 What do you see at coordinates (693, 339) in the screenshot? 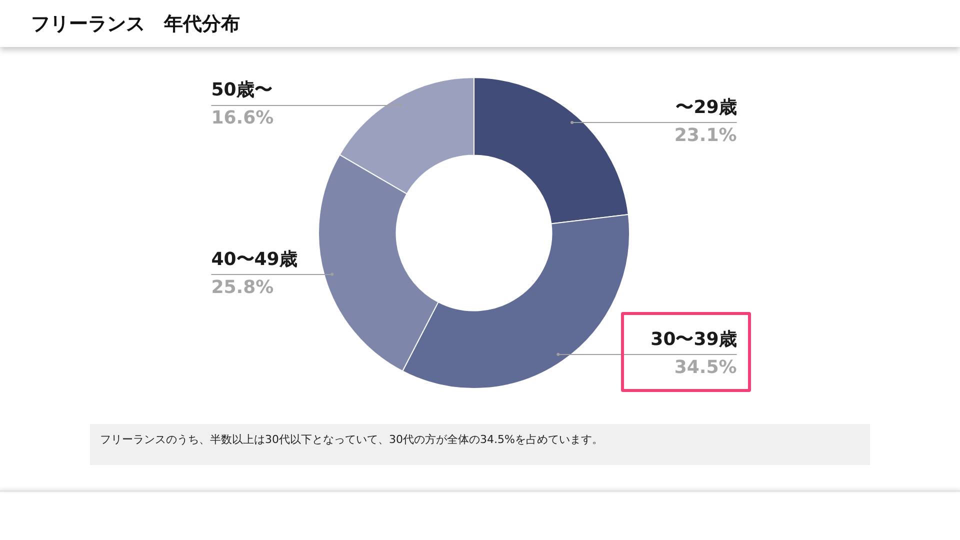
I see `slice-label: 30〜39歳` at bounding box center [693, 339].